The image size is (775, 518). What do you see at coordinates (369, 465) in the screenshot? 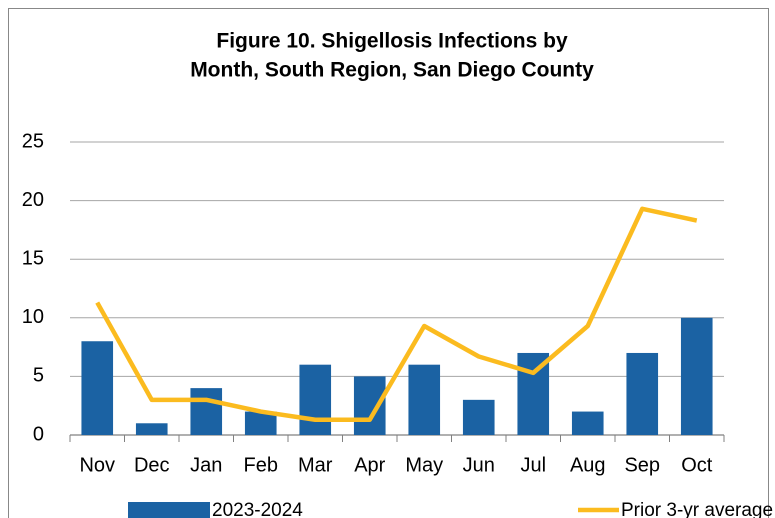
I see `x-tick-label: Apr` at bounding box center [369, 465].